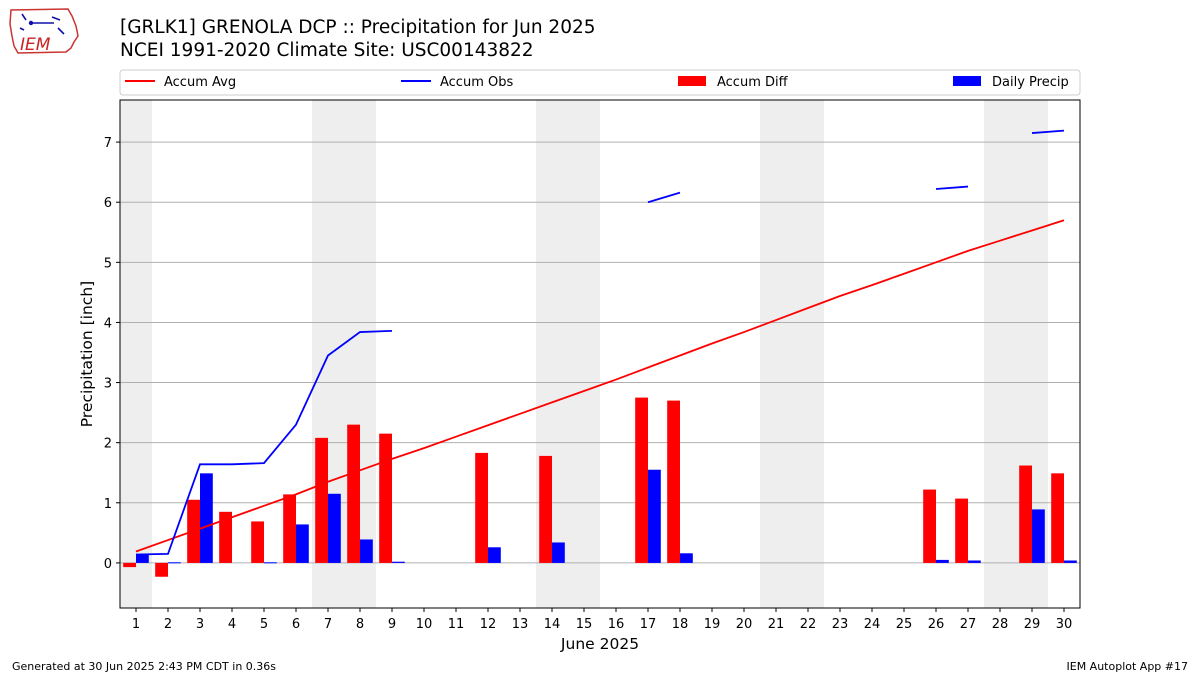 This screenshot has width=1200, height=675. What do you see at coordinates (488, 624) in the screenshot?
I see `x-tick-label: 12` at bounding box center [488, 624].